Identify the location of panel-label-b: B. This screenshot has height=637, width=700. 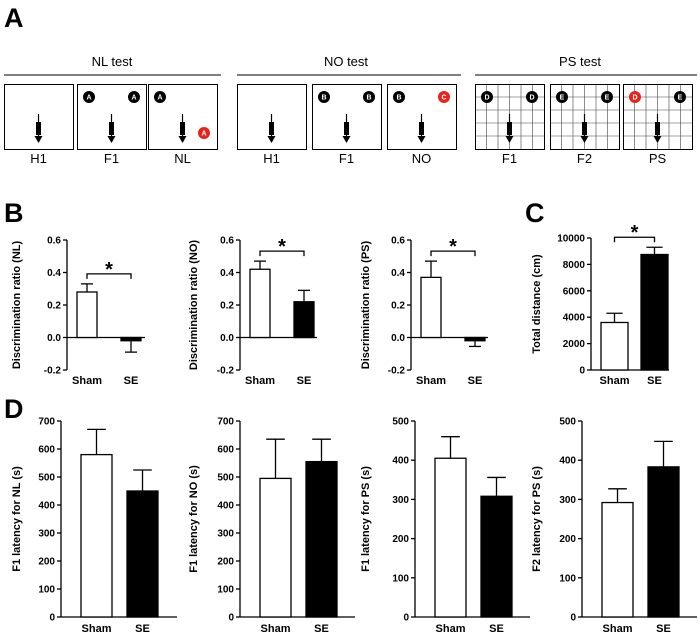
(14, 213).